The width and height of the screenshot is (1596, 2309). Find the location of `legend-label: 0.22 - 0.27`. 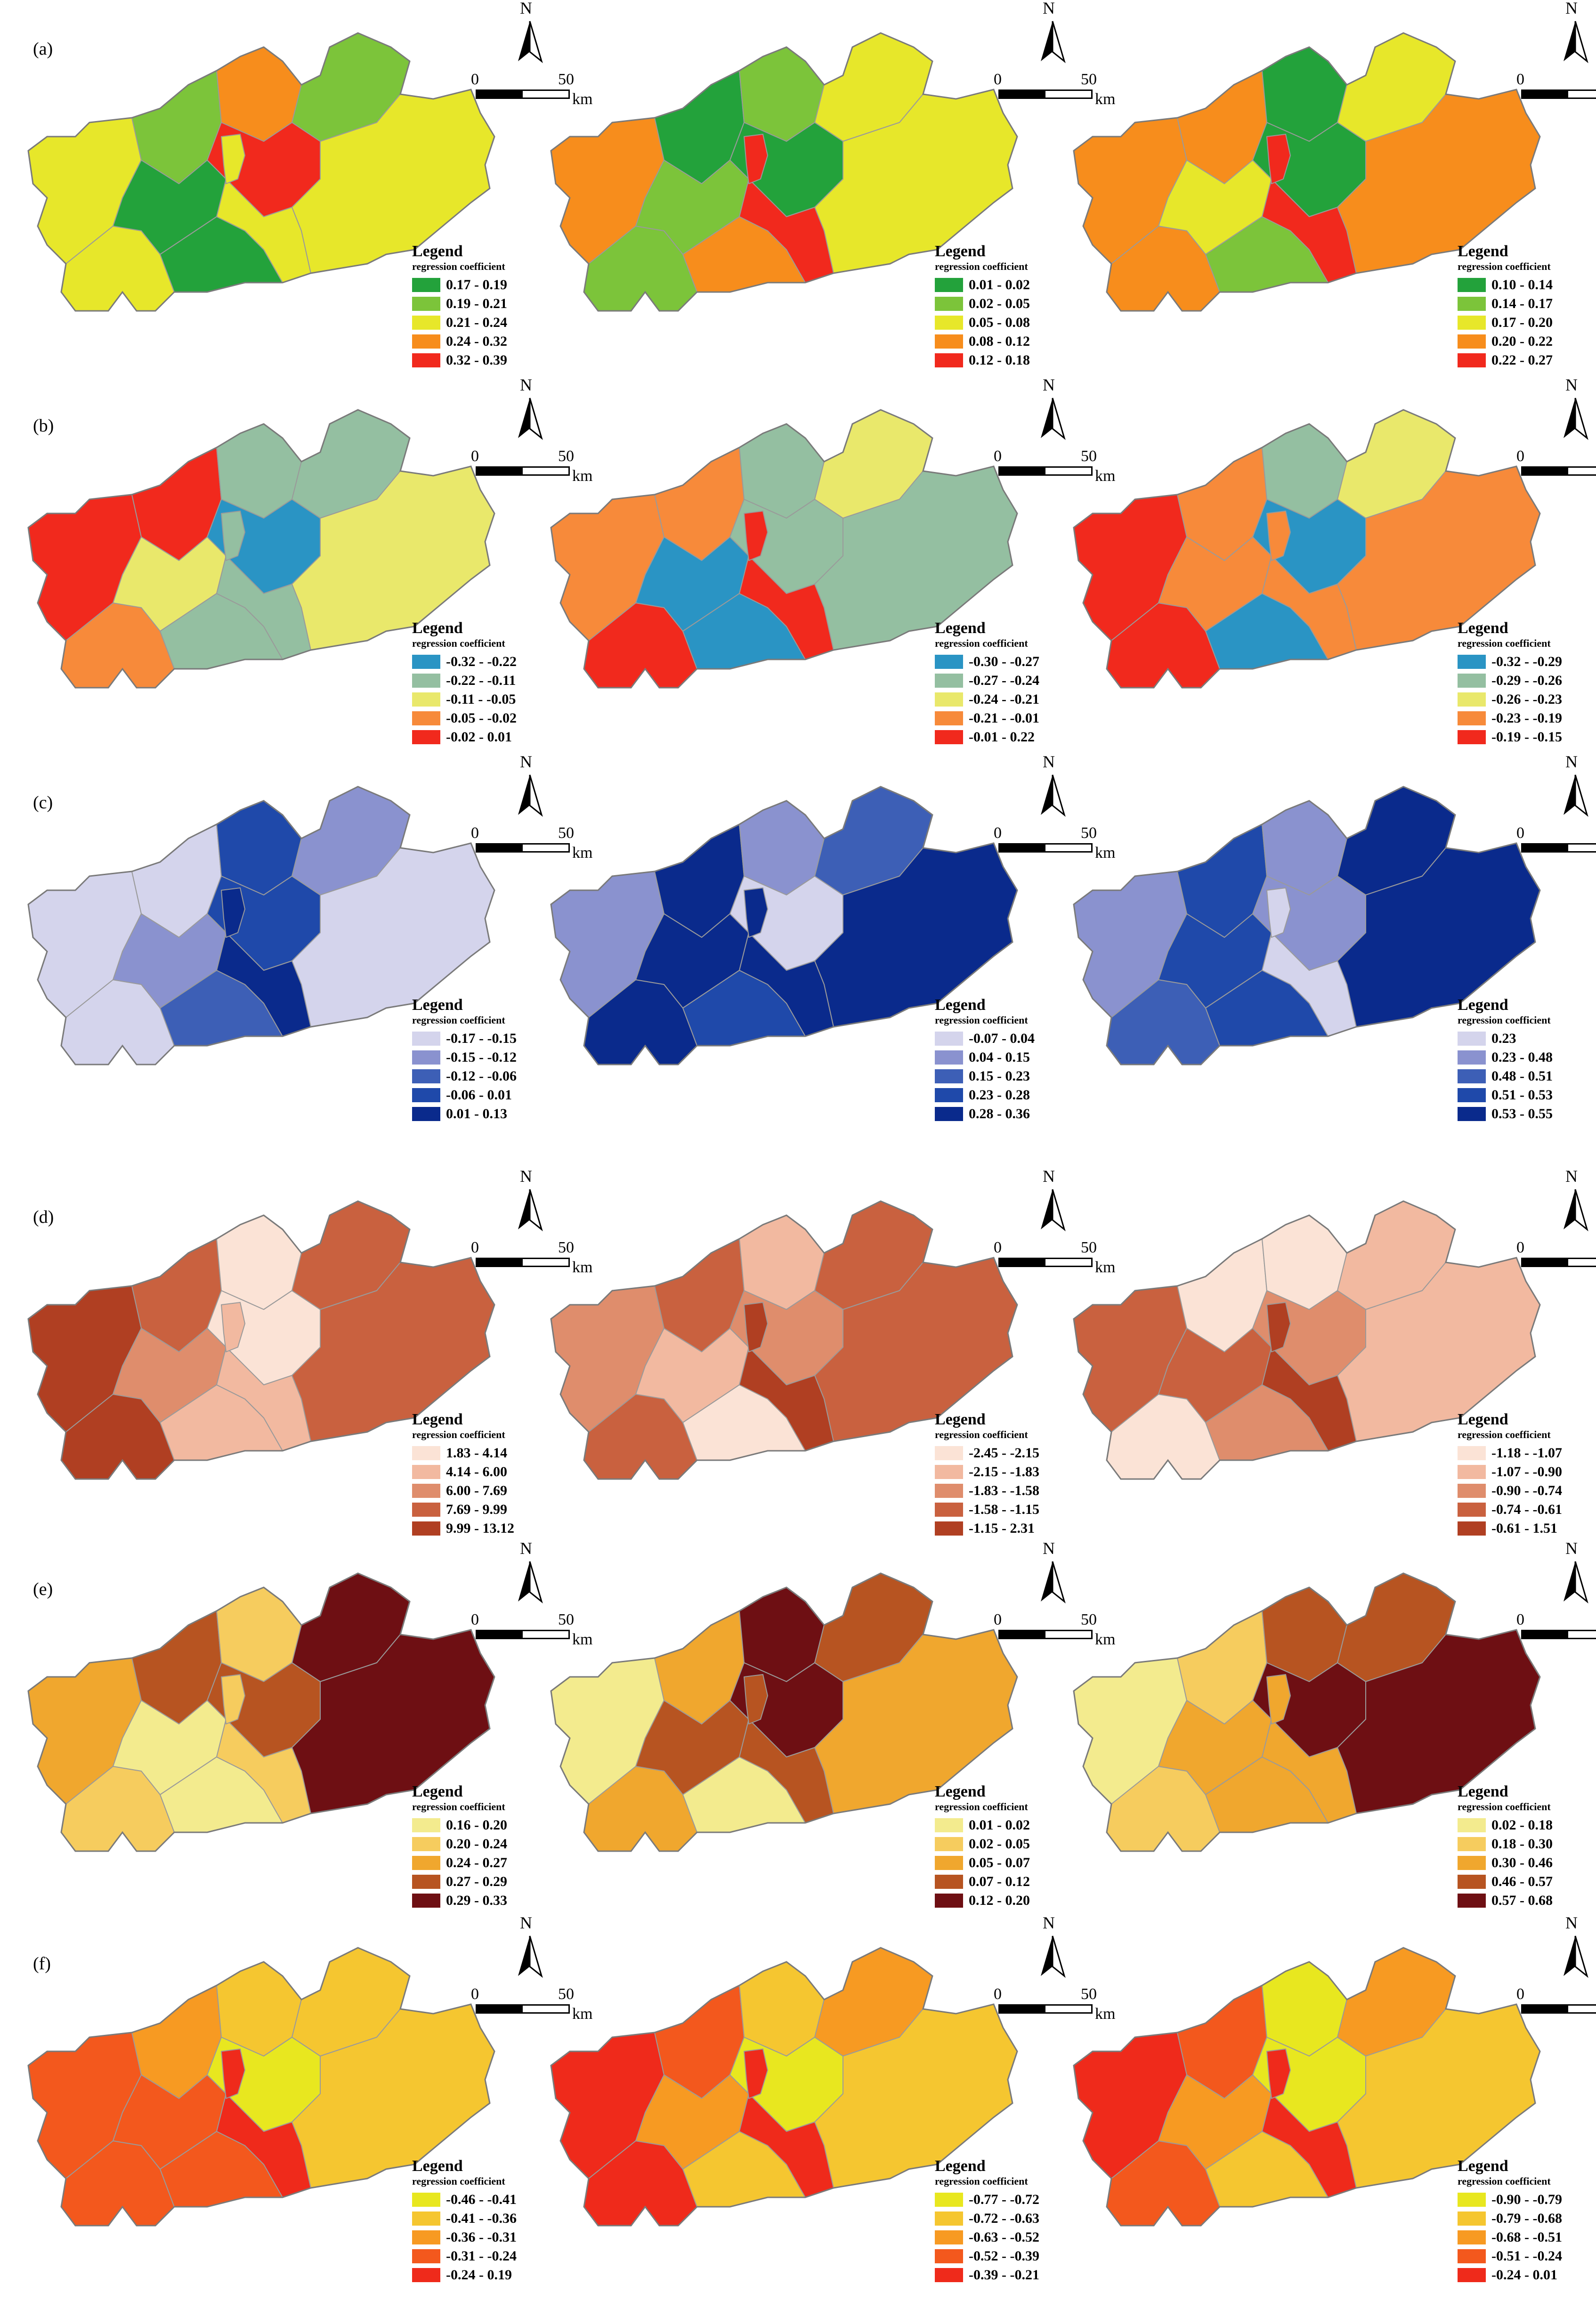

legend-label: 0.22 - 0.27 is located at coordinates (1522, 360).